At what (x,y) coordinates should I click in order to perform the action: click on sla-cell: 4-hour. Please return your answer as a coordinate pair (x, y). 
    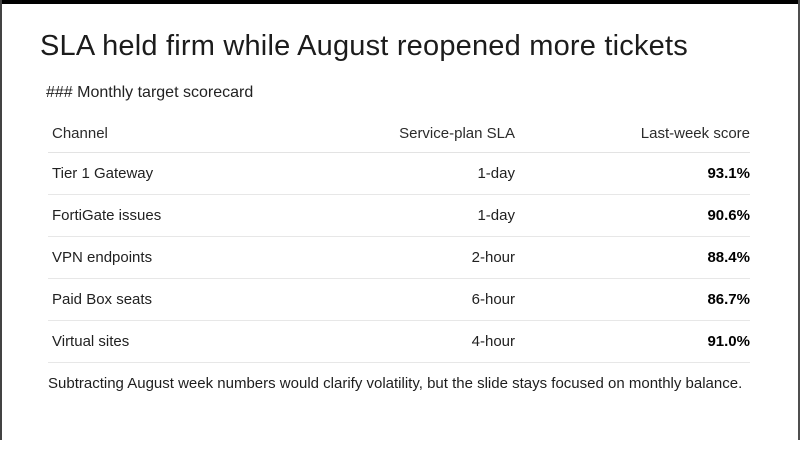
    Looking at the image, I should click on (493, 342).